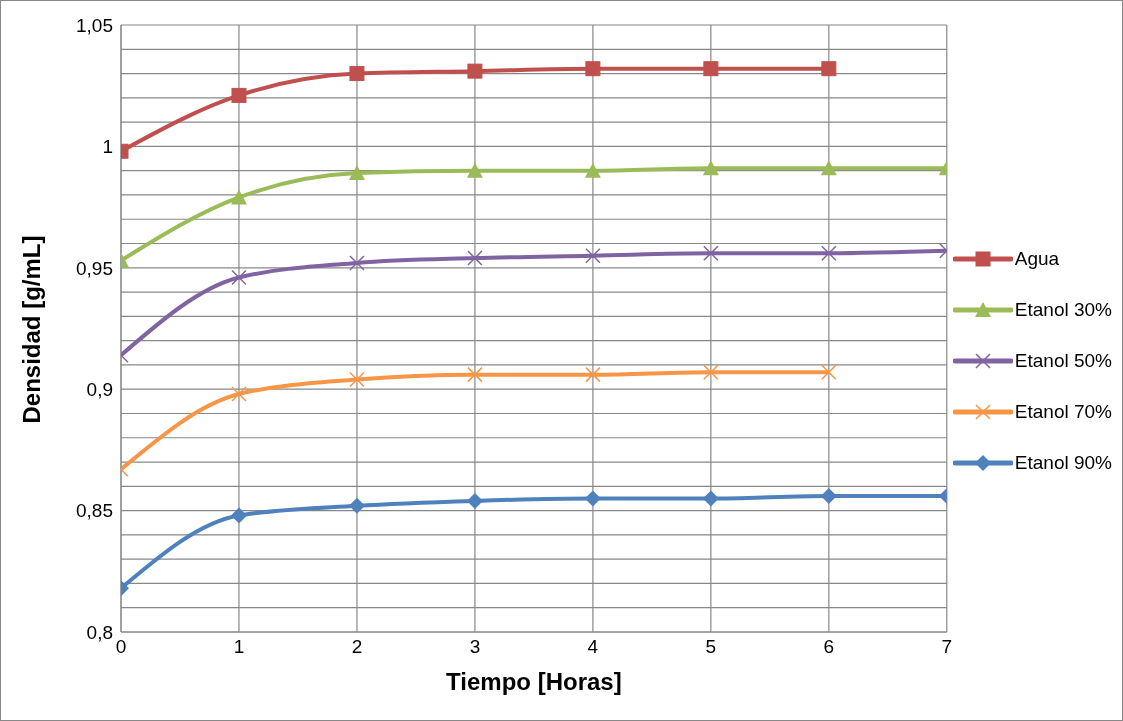 This screenshot has width=1123, height=721. What do you see at coordinates (94, 511) in the screenshot?
I see `y-tick-label: 0,85` at bounding box center [94, 511].